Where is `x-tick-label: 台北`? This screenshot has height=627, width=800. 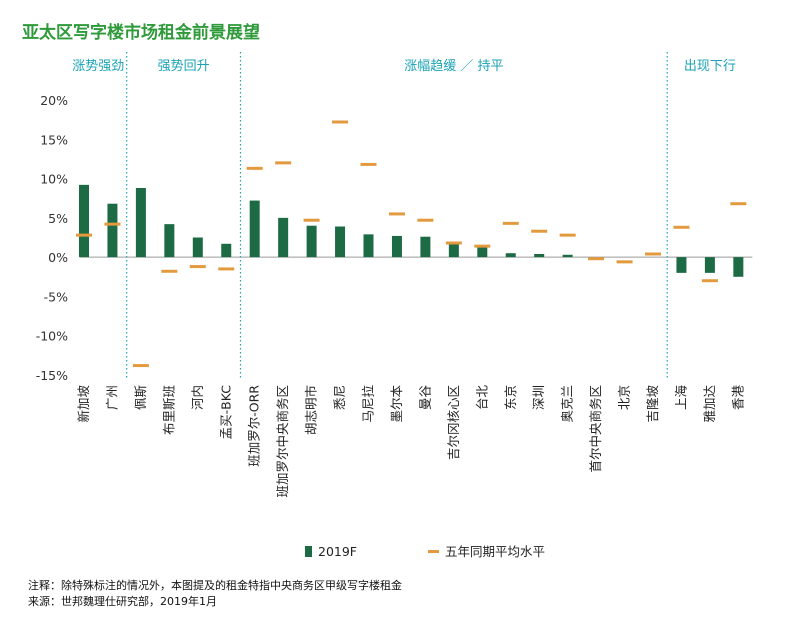 x-tick-label: 台北 is located at coordinates (481, 398).